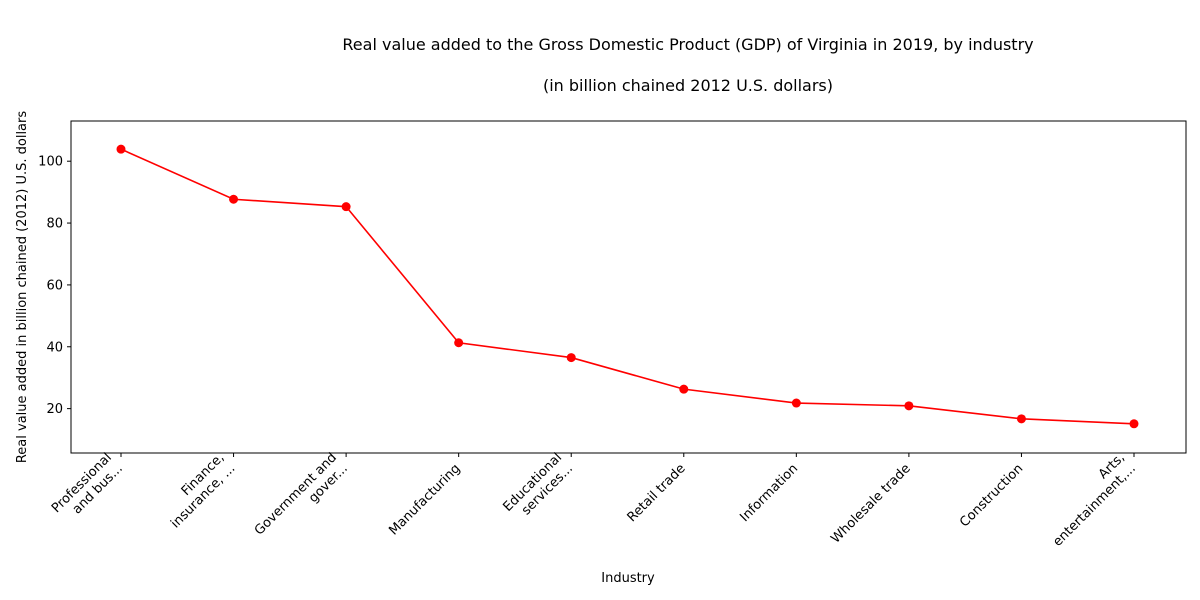 Image resolution: width=1200 pixels, height=600 pixels. Describe the element at coordinates (54, 347) in the screenshot. I see `y-tick-label: 40` at that location.